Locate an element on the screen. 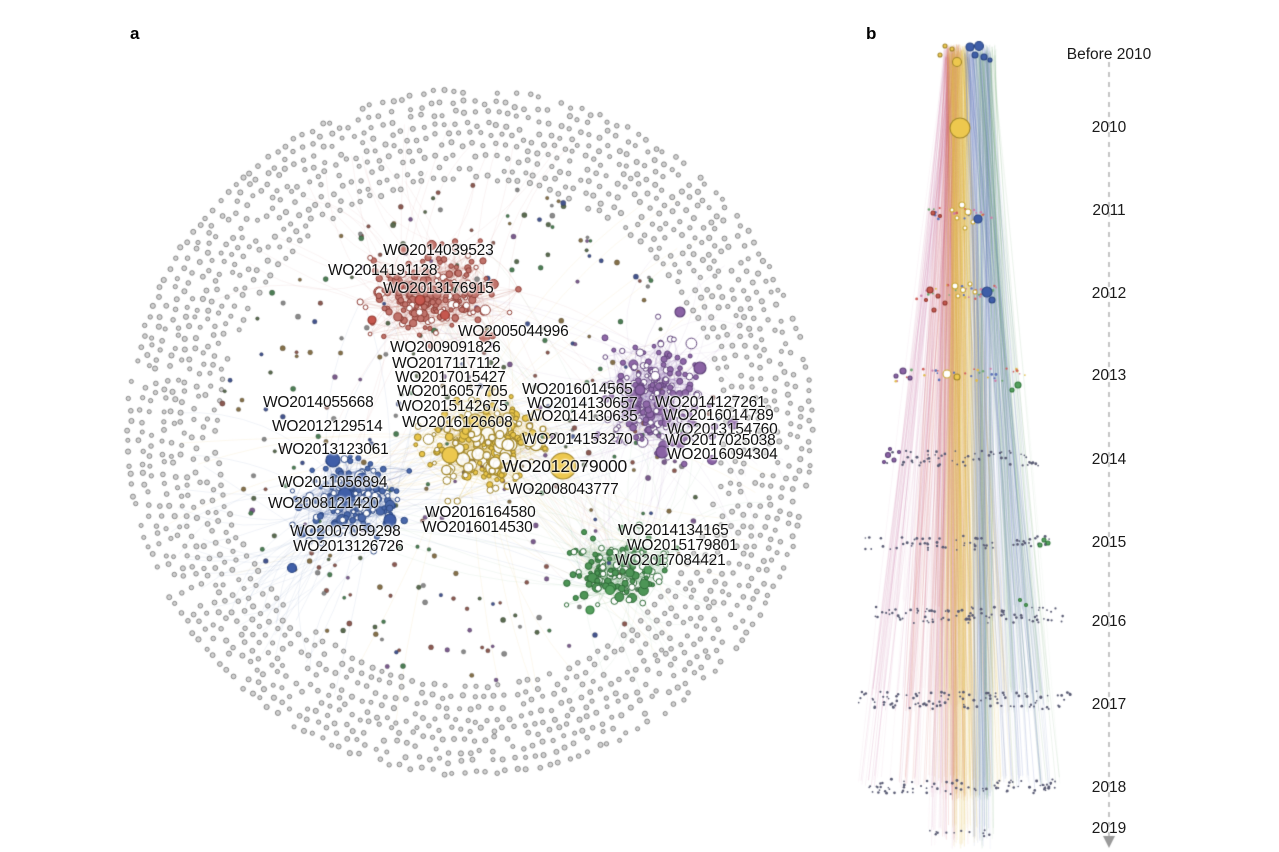 The image size is (1279, 852). patent-node-label: WO2014134165 is located at coordinates (673, 530).